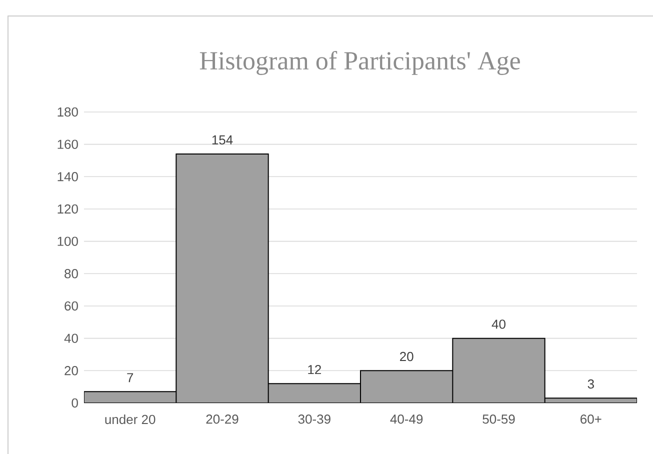 This screenshot has width=653, height=454. I want to click on y-tick-label: 80, so click(71, 273).